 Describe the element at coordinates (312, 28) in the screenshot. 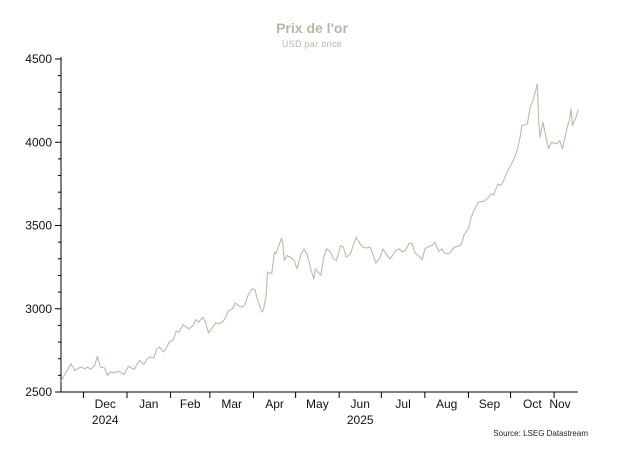

I see `chart-title: Prix de l'or` at that location.